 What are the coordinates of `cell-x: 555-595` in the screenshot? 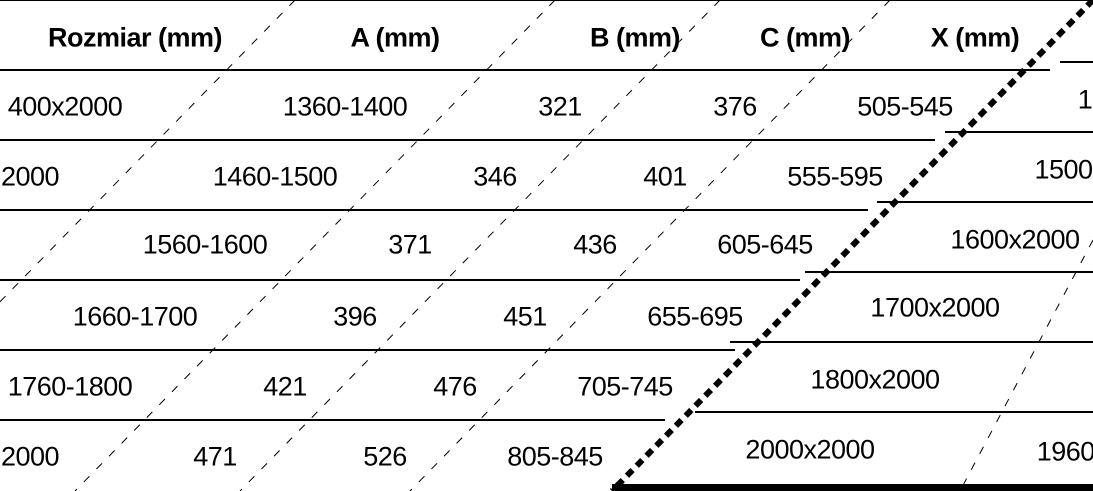 It's located at (835, 176).